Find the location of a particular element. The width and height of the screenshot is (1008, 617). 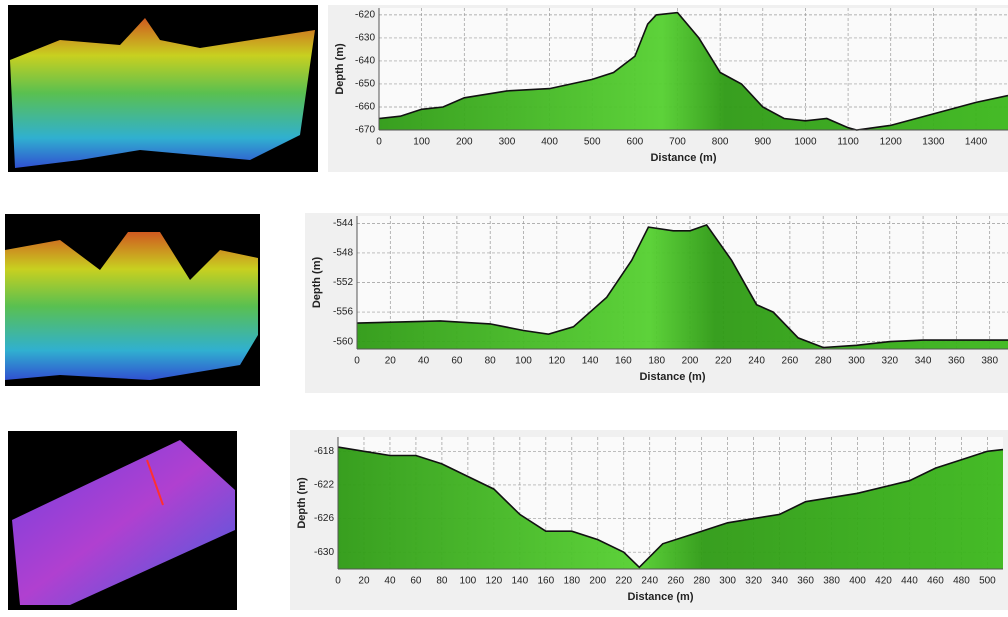

y-tick-label: -660 is located at coordinates (365, 107).